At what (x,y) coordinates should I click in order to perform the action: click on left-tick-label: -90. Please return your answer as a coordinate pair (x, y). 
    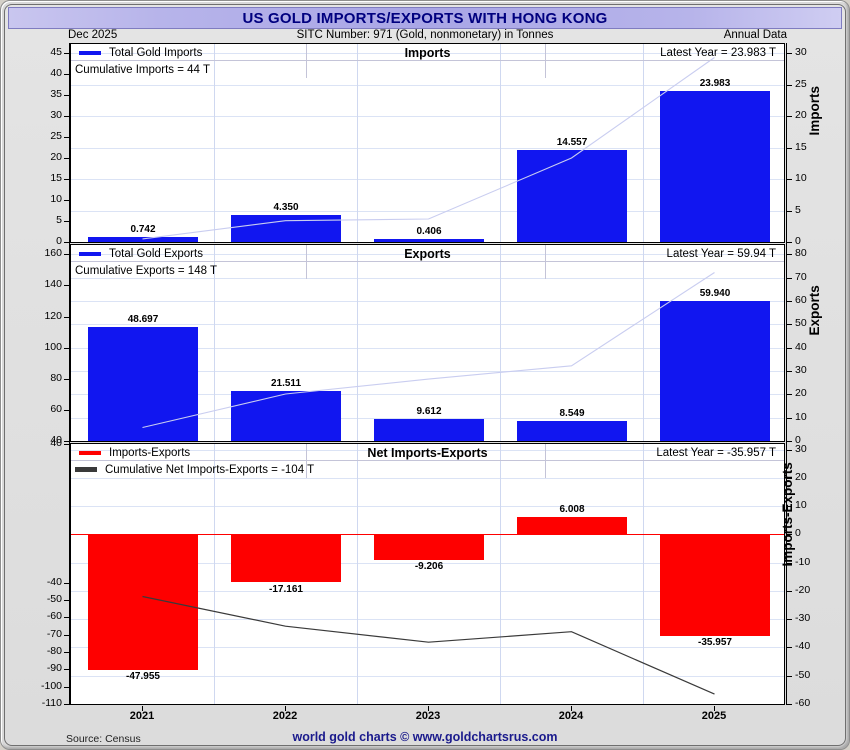
    Looking at the image, I should click on (54, 668).